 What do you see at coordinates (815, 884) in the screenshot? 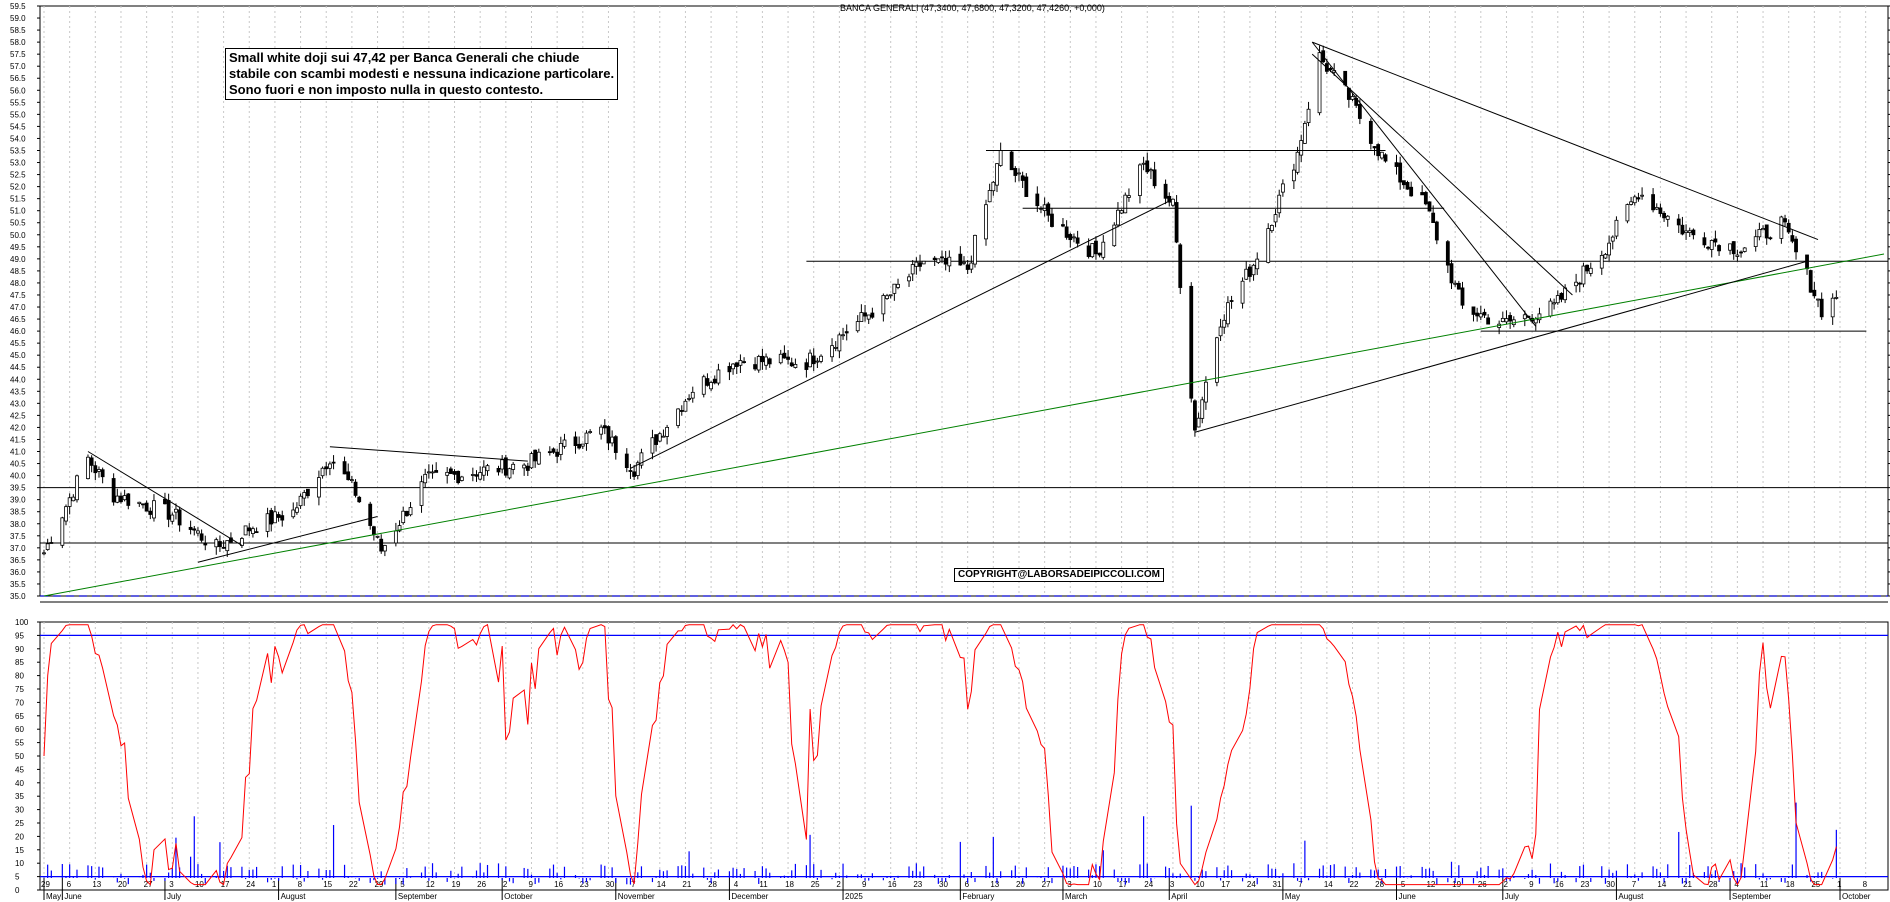
I see `day-tick-label: 25` at bounding box center [815, 884].